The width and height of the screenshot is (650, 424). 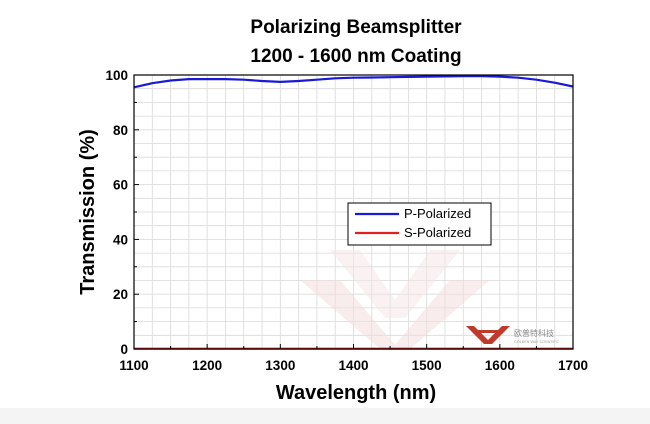 I want to click on x-tick-label: 1500, so click(x=427, y=365).